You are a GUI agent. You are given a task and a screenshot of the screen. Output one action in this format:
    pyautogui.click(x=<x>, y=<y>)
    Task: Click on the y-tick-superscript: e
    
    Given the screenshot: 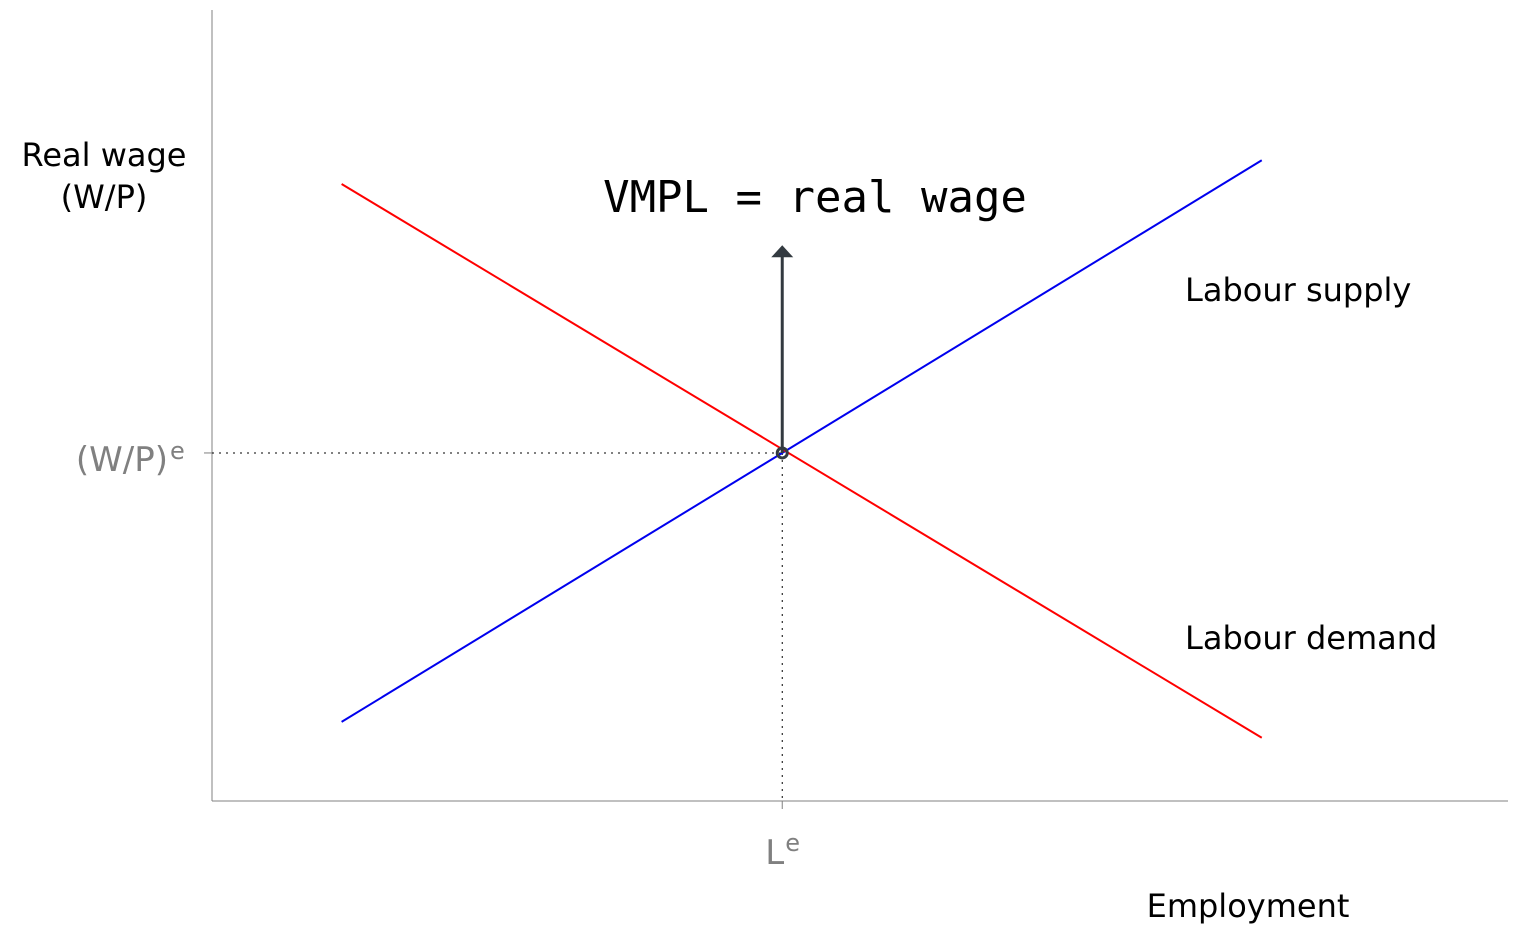 What is the action you would take?
    pyautogui.click(x=177, y=451)
    